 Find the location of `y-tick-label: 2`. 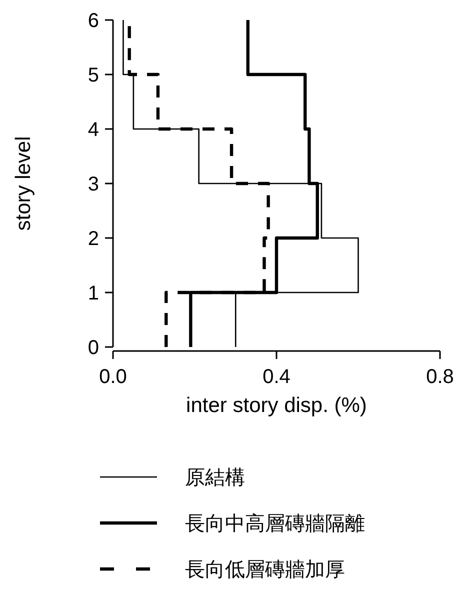

y-tick-label: 2 is located at coordinates (93, 239).